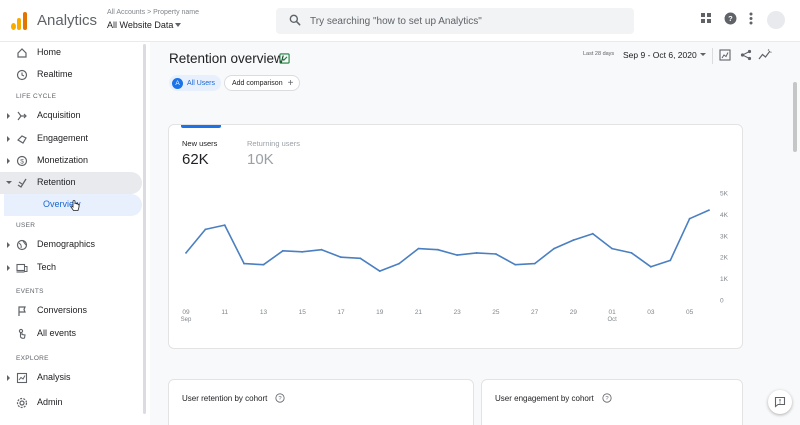 The image size is (800, 425). I want to click on x-tick-label: 01, so click(613, 312).